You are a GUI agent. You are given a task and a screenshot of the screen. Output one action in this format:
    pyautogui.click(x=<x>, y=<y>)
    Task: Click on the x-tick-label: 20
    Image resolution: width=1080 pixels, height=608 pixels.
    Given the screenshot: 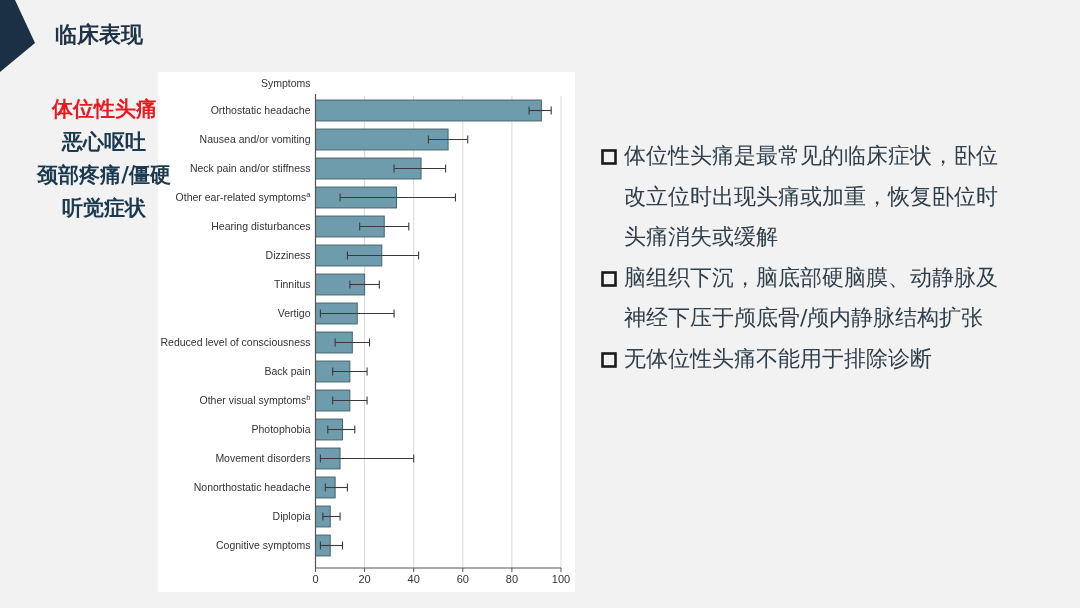 What is the action you would take?
    pyautogui.click(x=364, y=579)
    